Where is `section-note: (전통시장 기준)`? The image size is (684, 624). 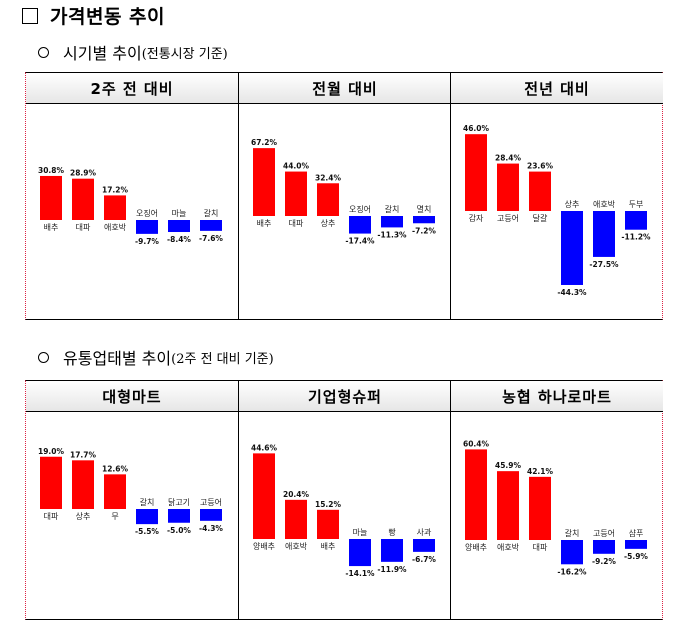
section-note: (전통시장 기준) is located at coordinates (184, 54).